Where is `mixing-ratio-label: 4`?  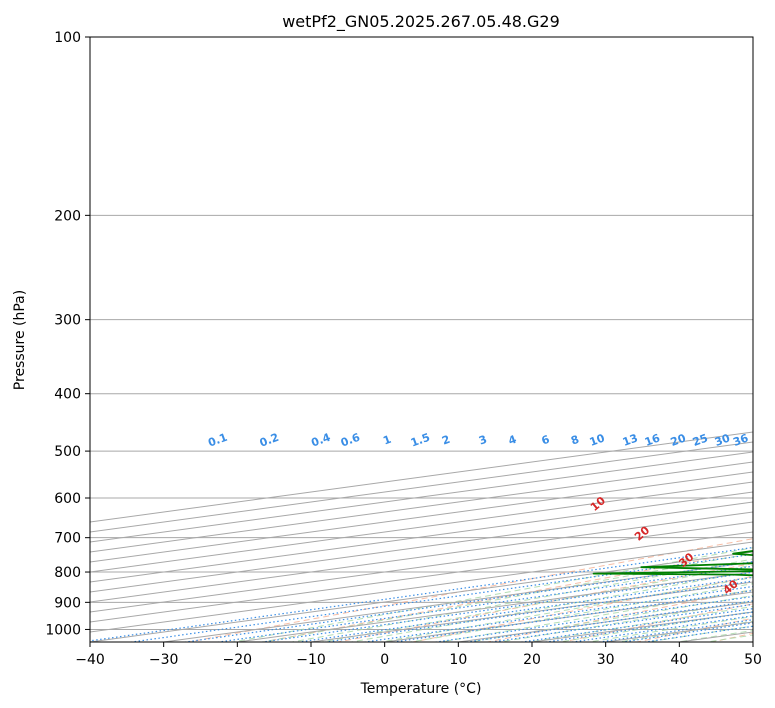 mixing-ratio-label: 4 is located at coordinates (513, 440).